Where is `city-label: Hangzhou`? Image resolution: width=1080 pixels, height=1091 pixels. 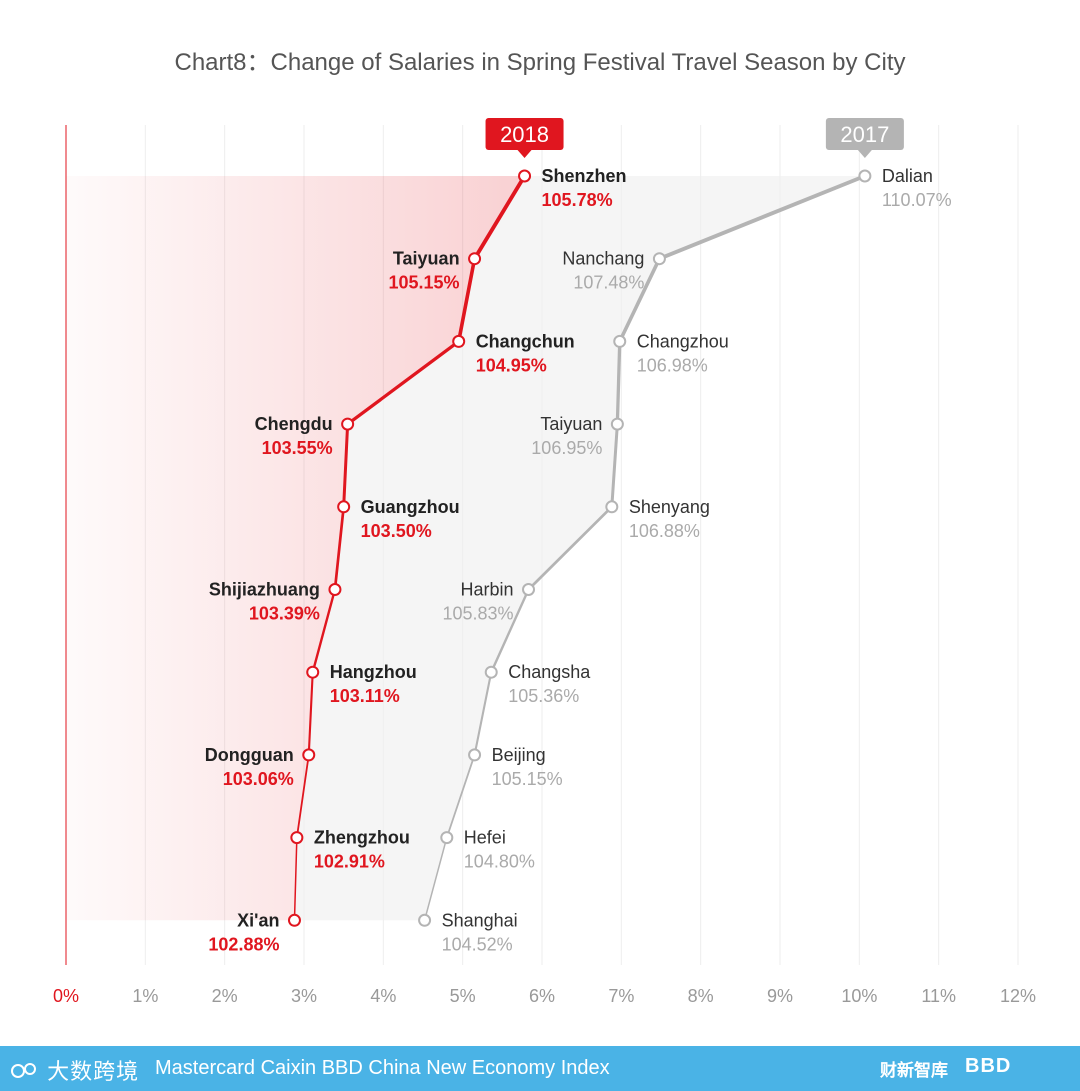
city-label: Hangzhou is located at coordinates (373, 672).